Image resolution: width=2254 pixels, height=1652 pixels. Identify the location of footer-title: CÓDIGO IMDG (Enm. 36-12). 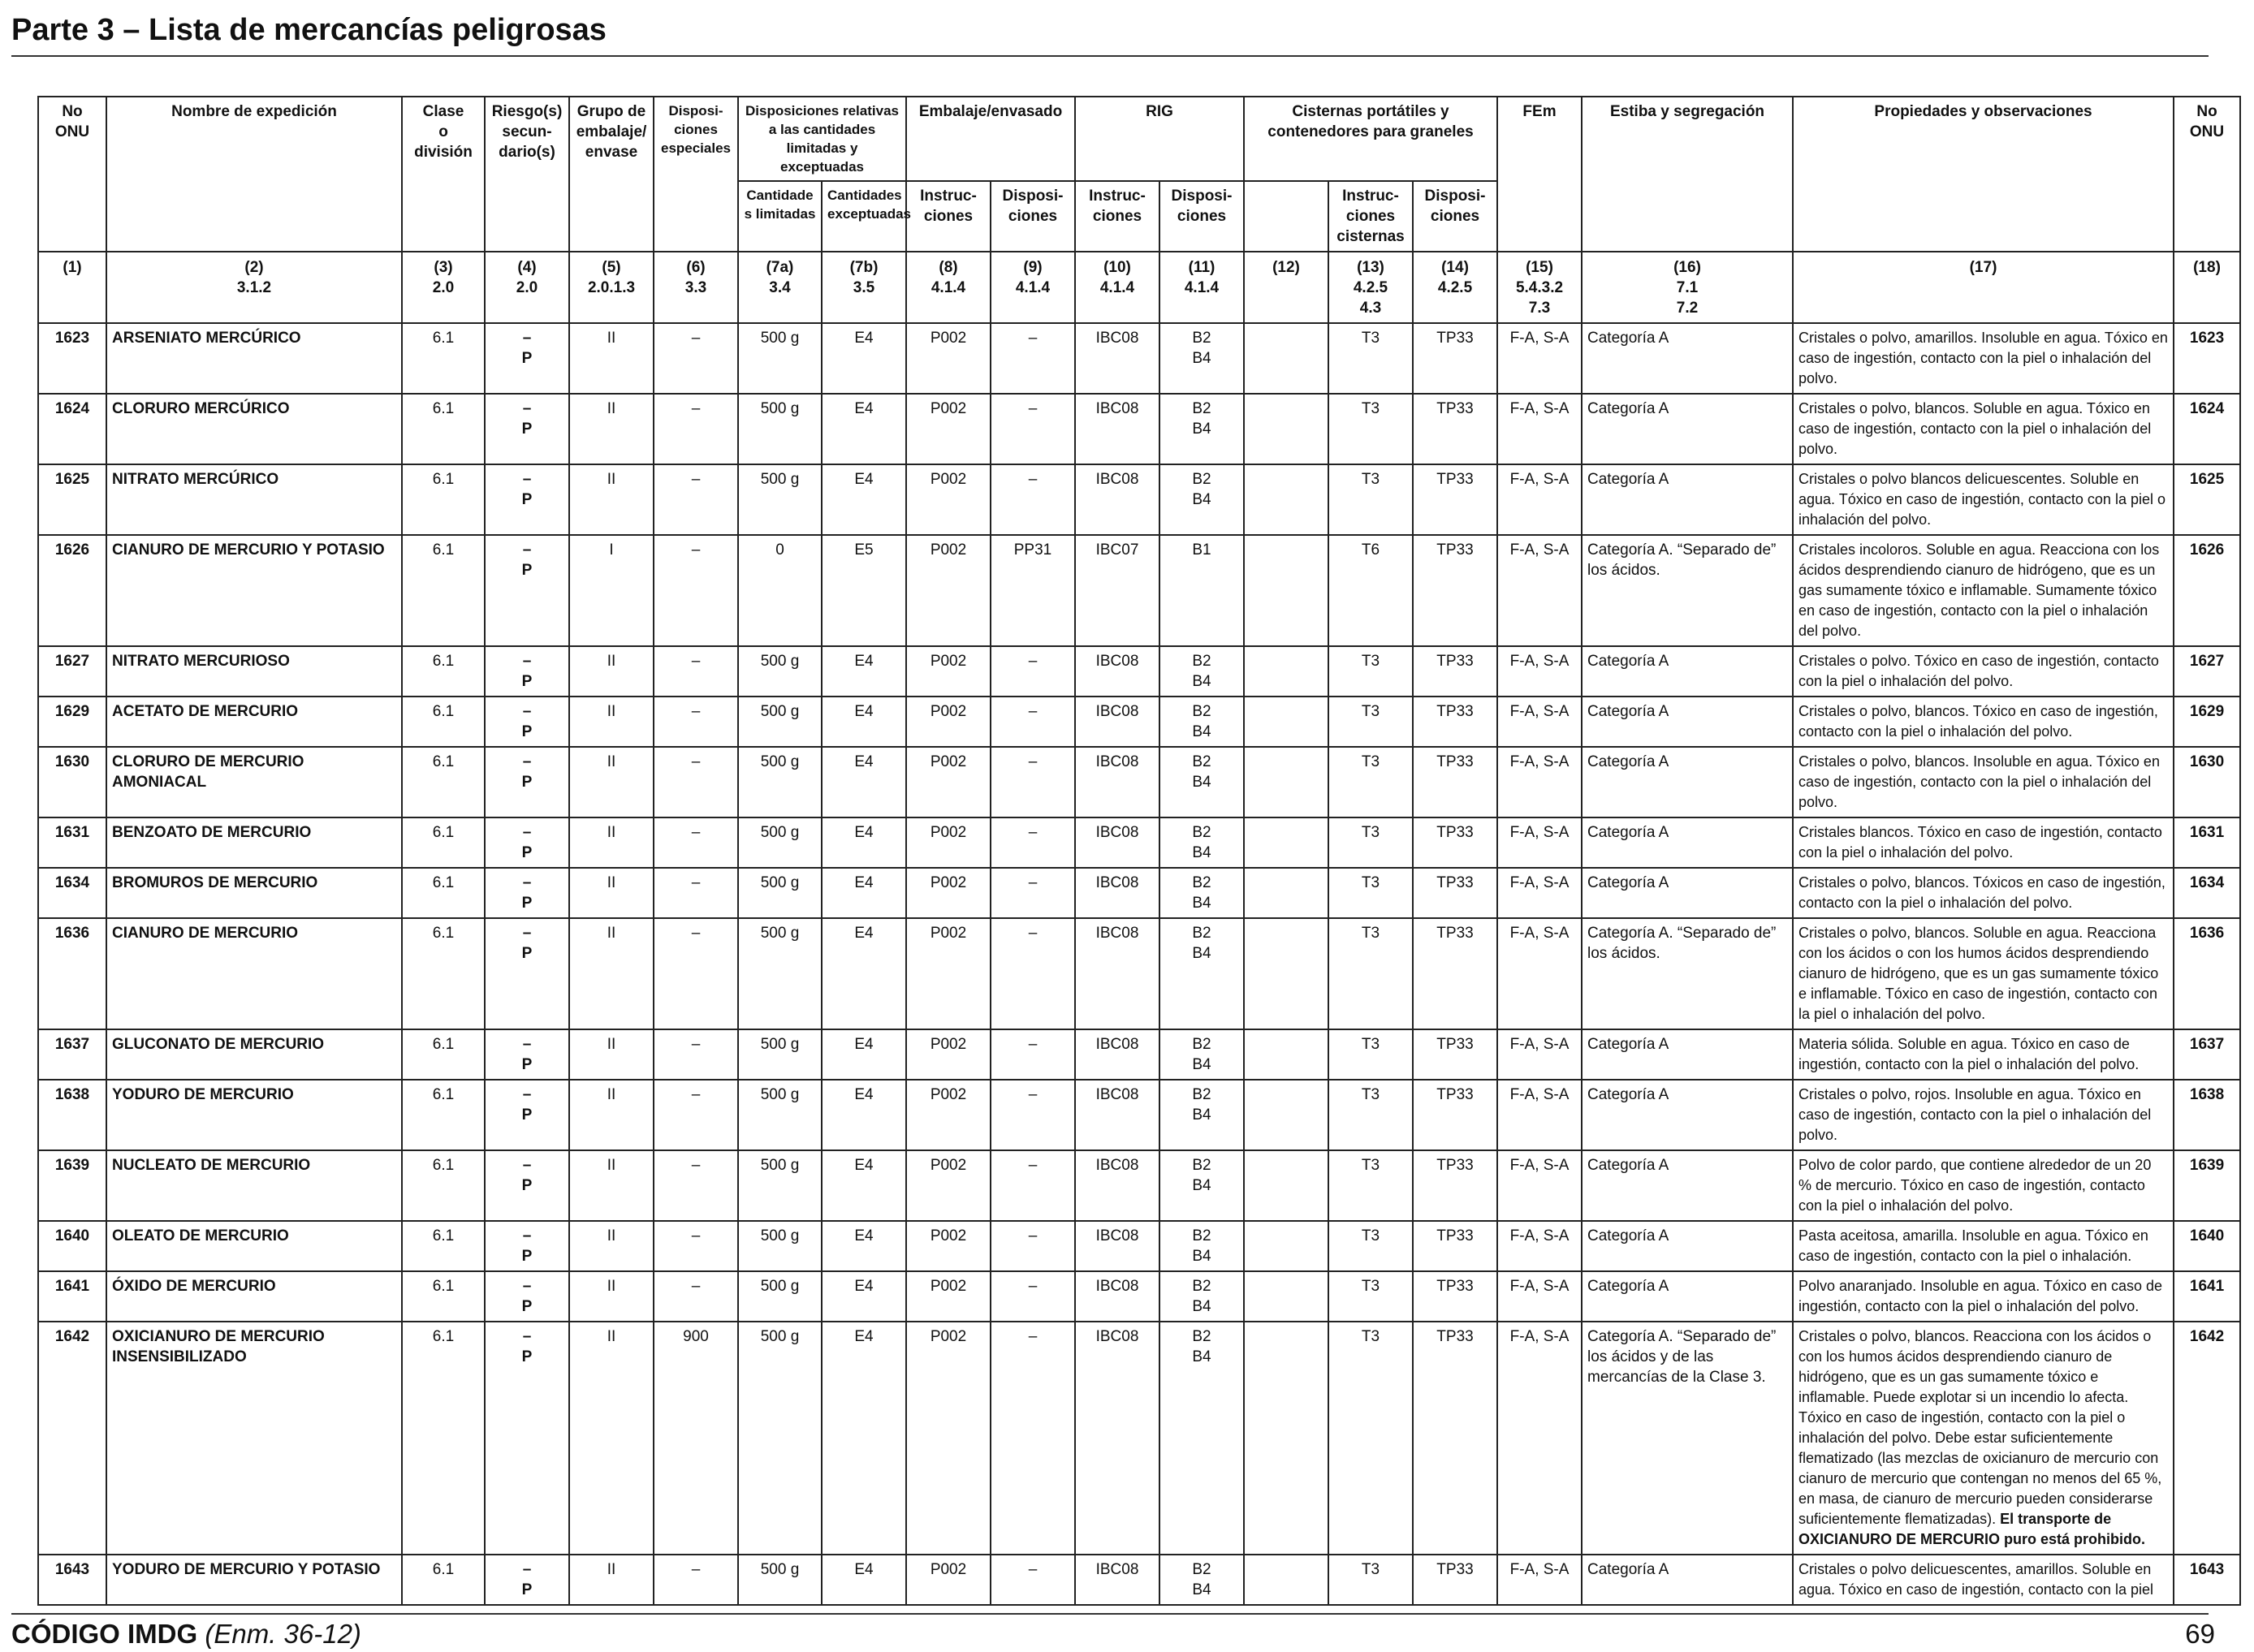
(186, 1634).